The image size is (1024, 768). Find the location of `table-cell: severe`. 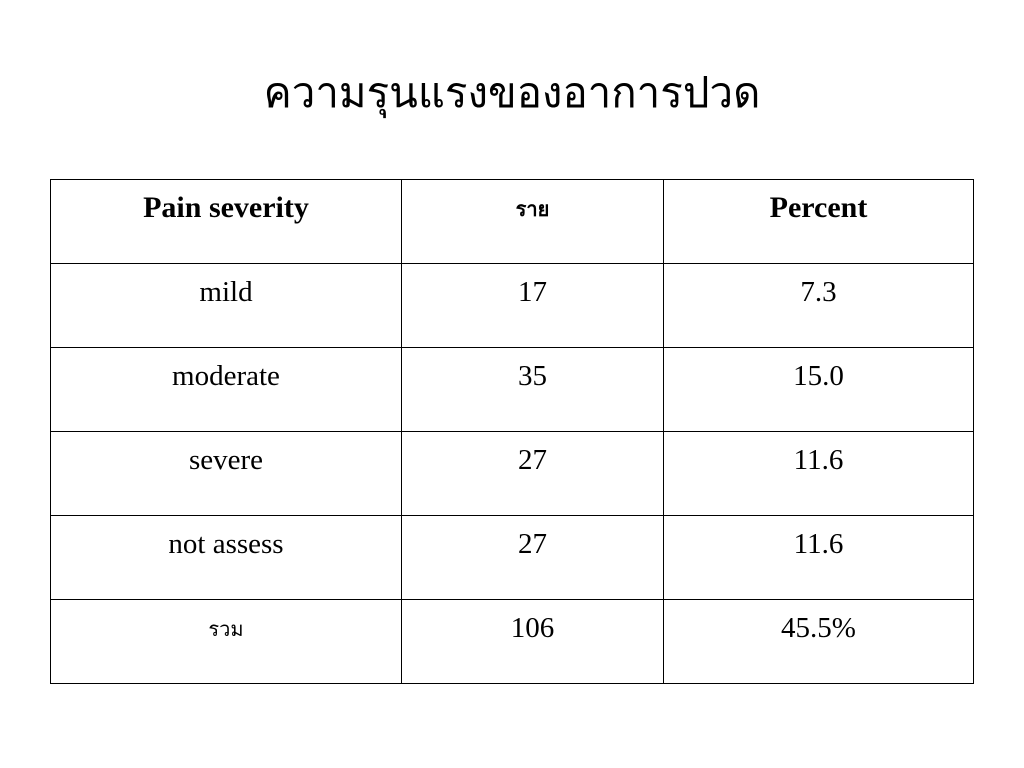

table-cell: severe is located at coordinates (226, 473).